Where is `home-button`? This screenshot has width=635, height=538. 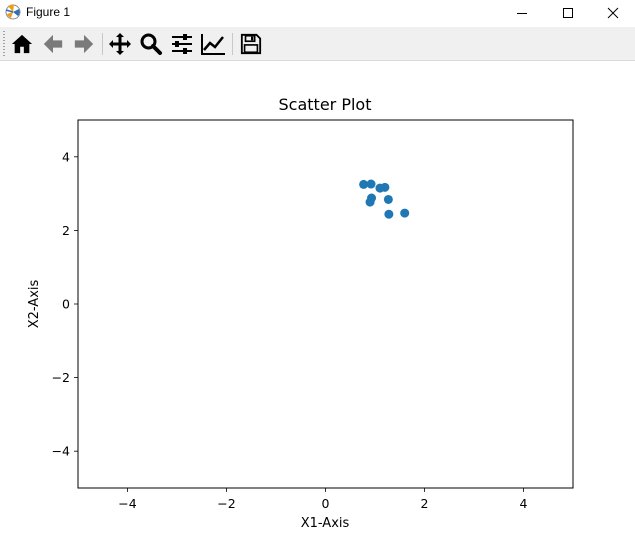 home-button is located at coordinates (22, 44).